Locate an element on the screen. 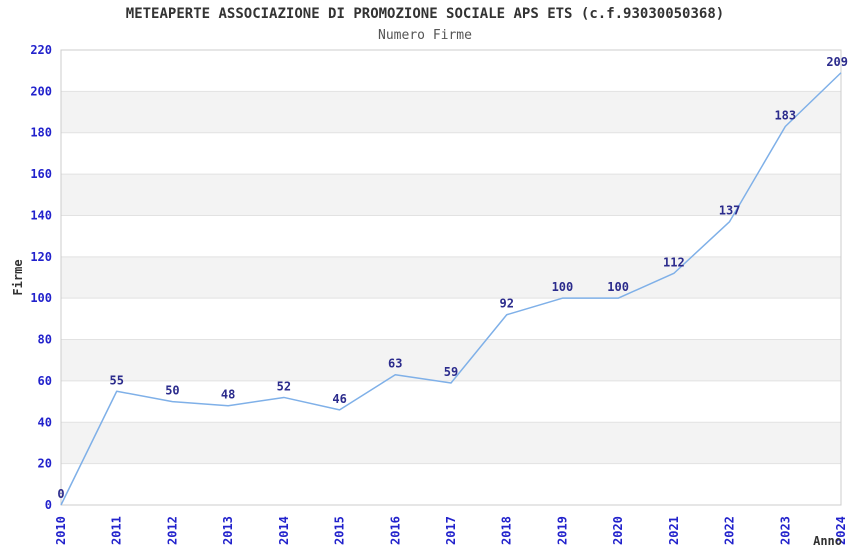  x-tick-label: 2015 is located at coordinates (340, 530).